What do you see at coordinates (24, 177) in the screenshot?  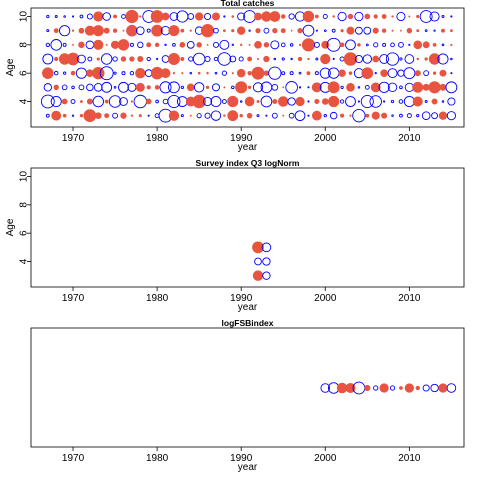 I see `y-tick-label: 10` at bounding box center [24, 177].